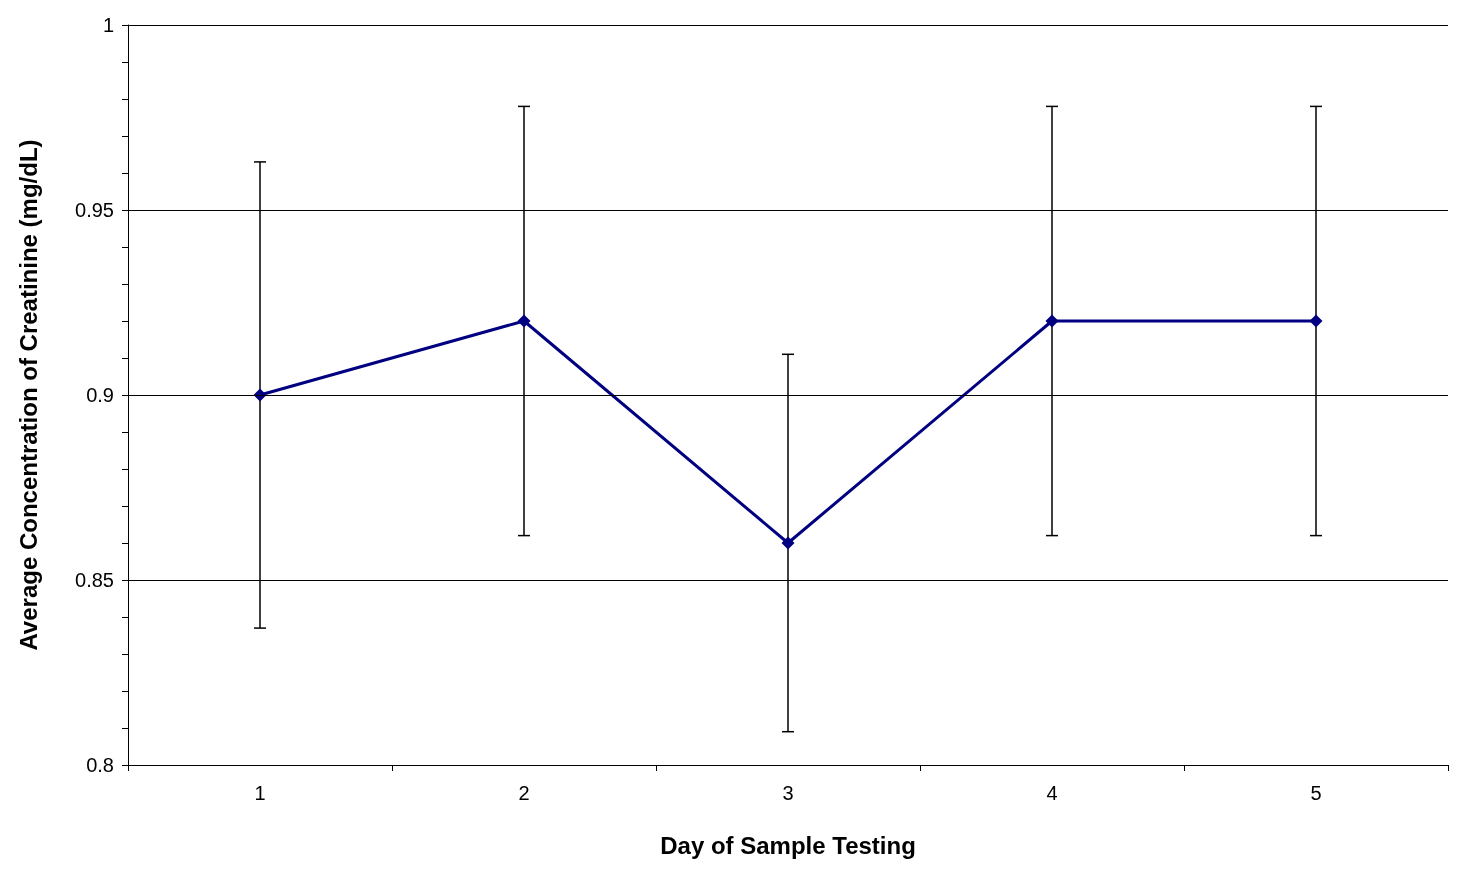 This screenshot has height=871, width=1458. I want to click on y-tick-label: 0.95, so click(94, 210).